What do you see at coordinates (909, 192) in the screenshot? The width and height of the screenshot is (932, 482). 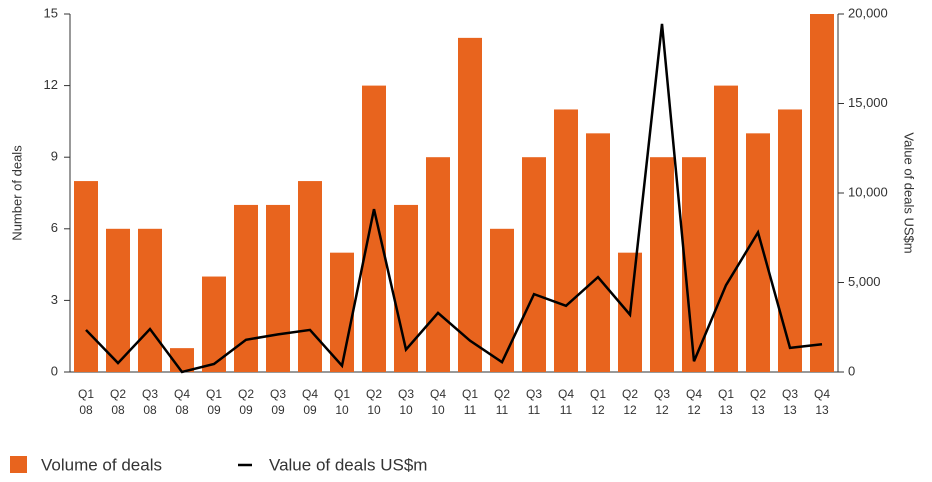 I see `y2-axis-title: Value of deals US$m` at bounding box center [909, 192].